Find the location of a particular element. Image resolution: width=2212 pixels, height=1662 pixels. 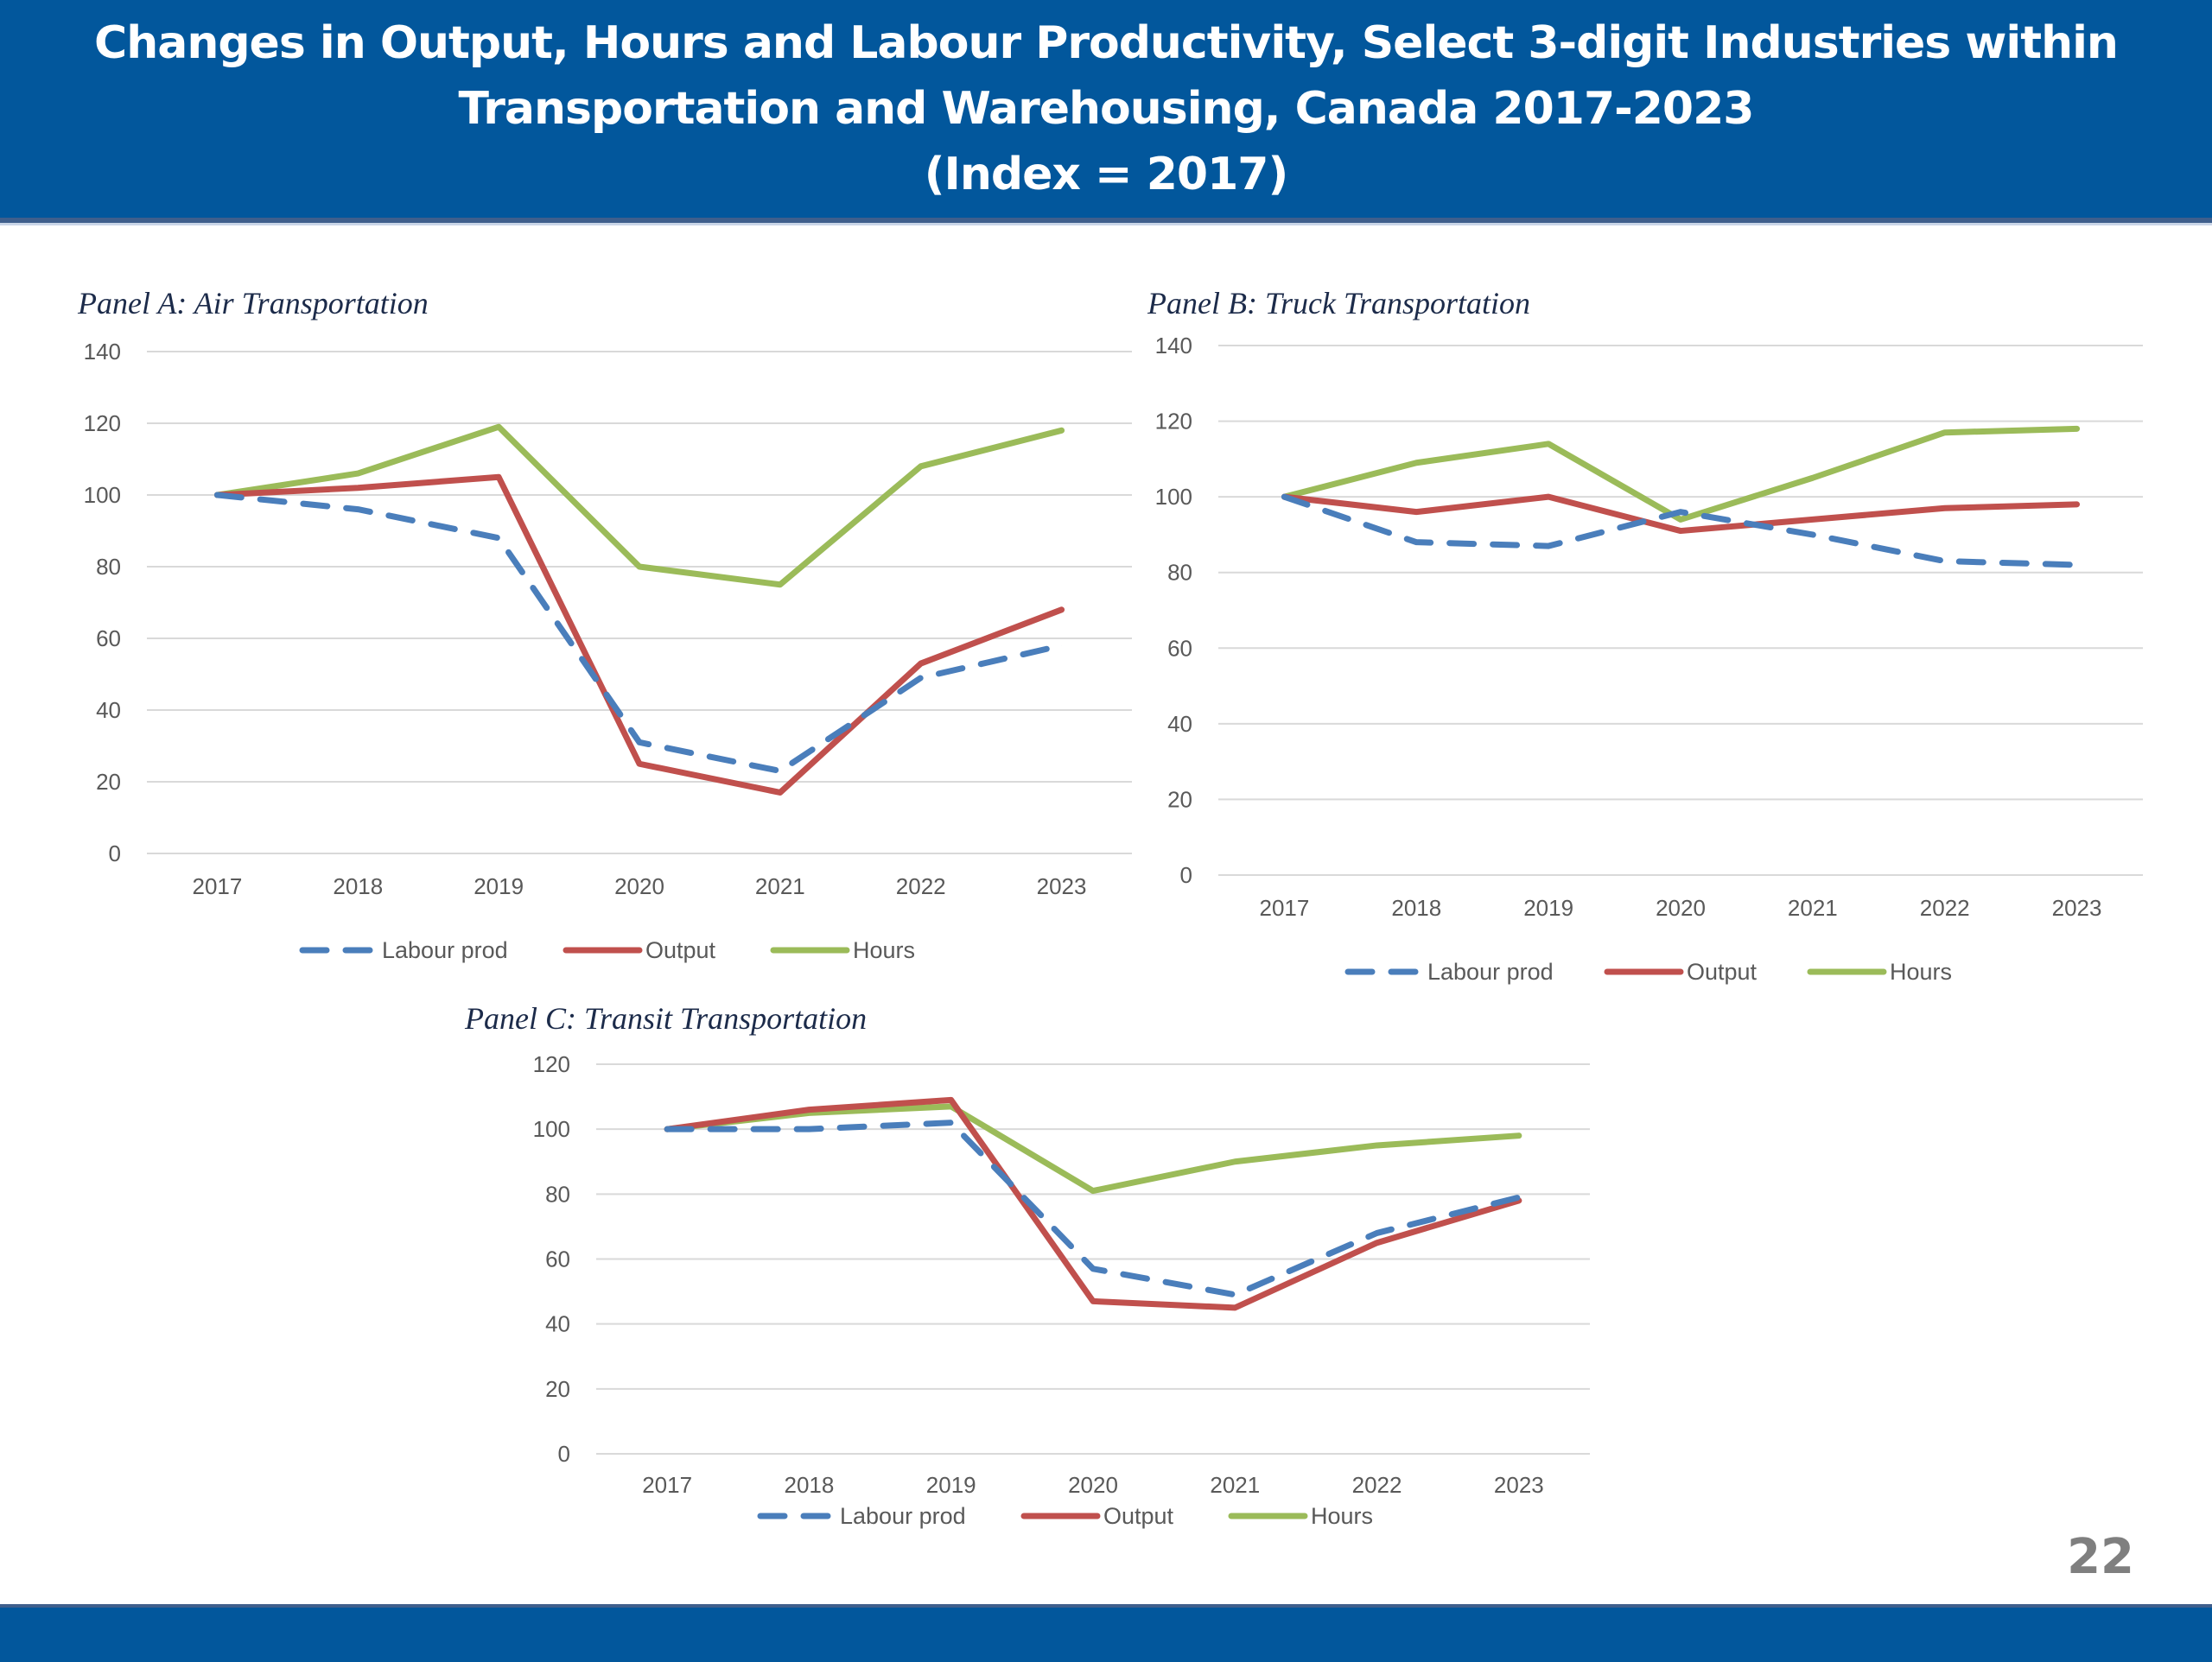

slide-title-line-3: (Index = 2017) is located at coordinates (1106, 174).